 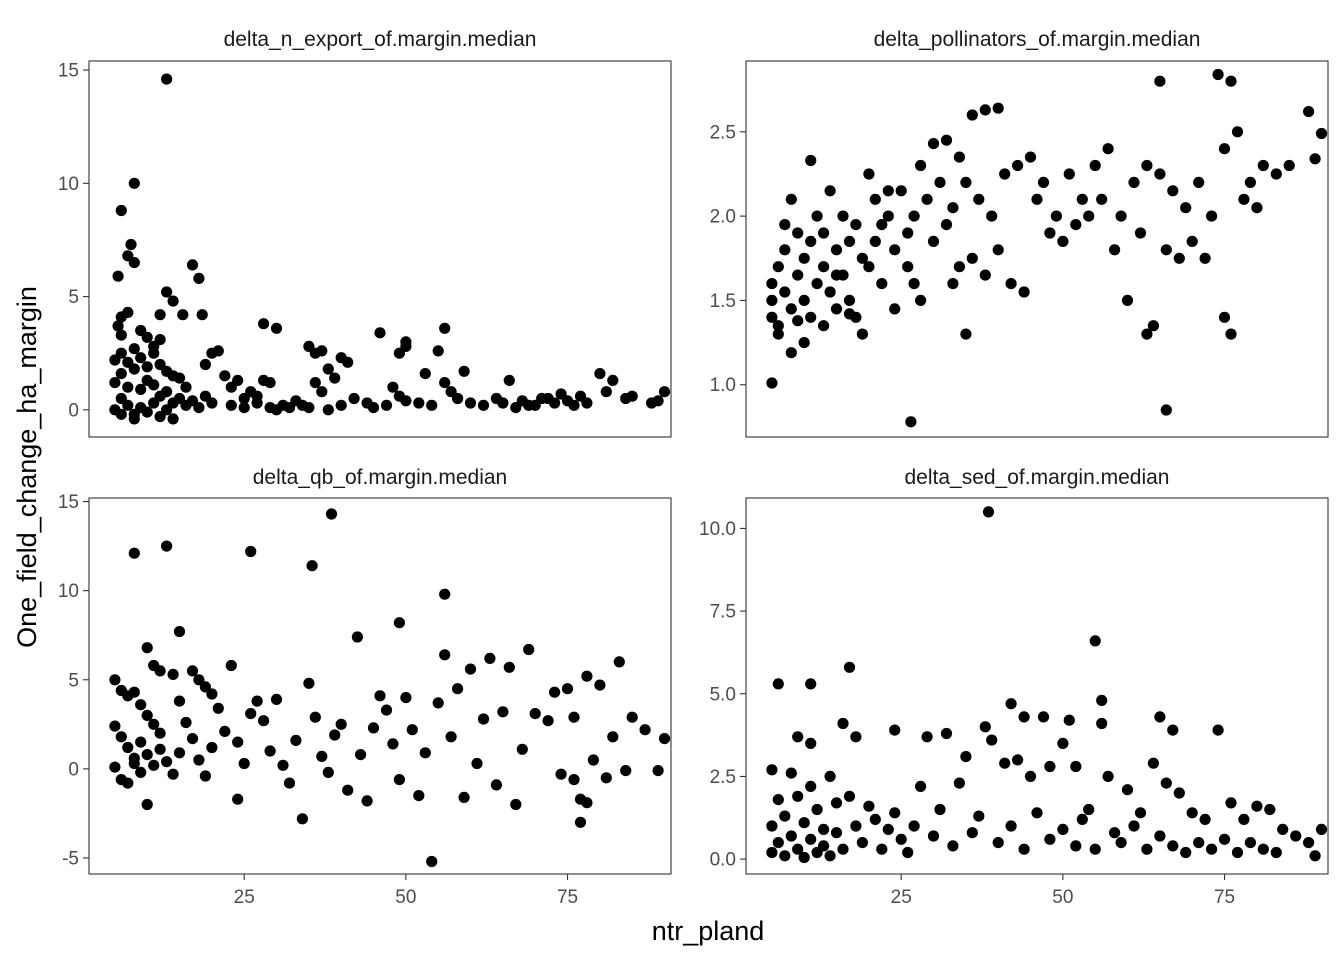 What do you see at coordinates (708, 931) in the screenshot?
I see `x-axis-title: ntr_pland` at bounding box center [708, 931].